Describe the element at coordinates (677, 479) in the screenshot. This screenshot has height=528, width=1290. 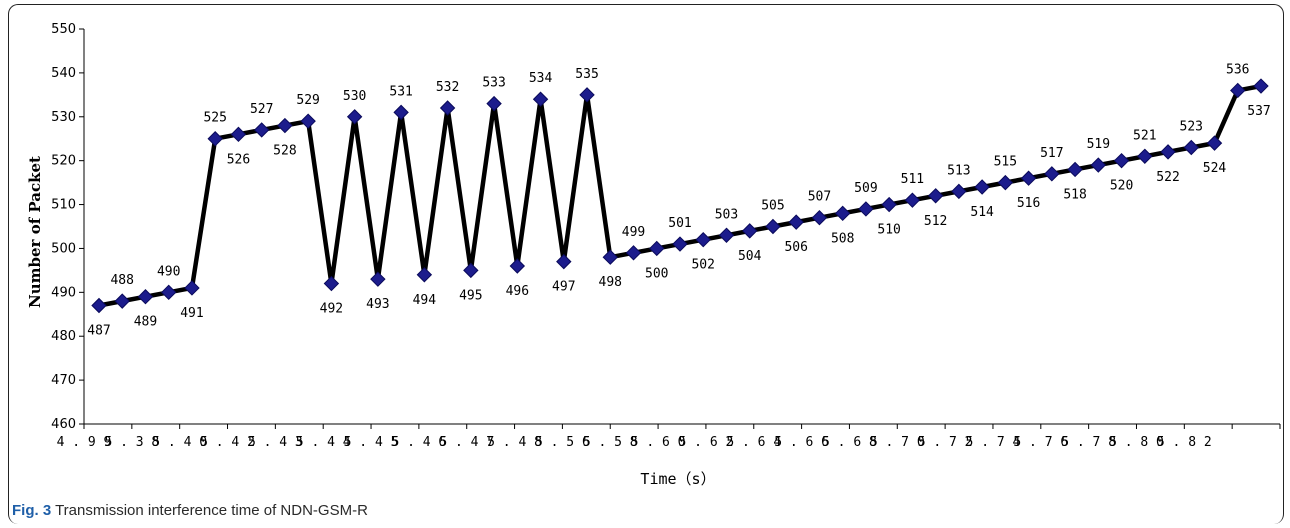
I see `x-axis-title: Time（s）` at that location.